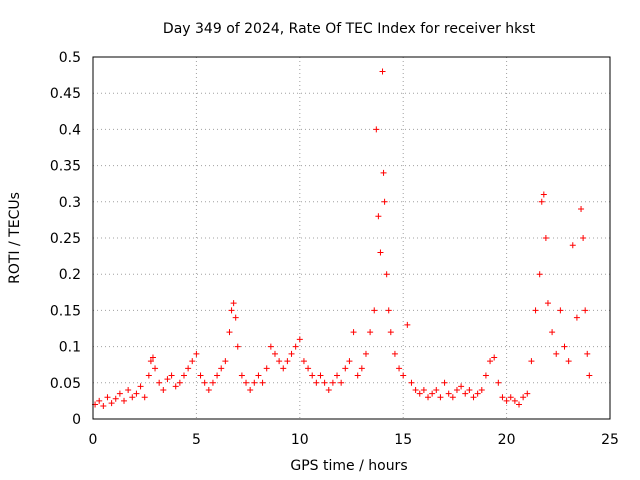  I want to click on y-tick-label: 0.1, so click(70, 348).